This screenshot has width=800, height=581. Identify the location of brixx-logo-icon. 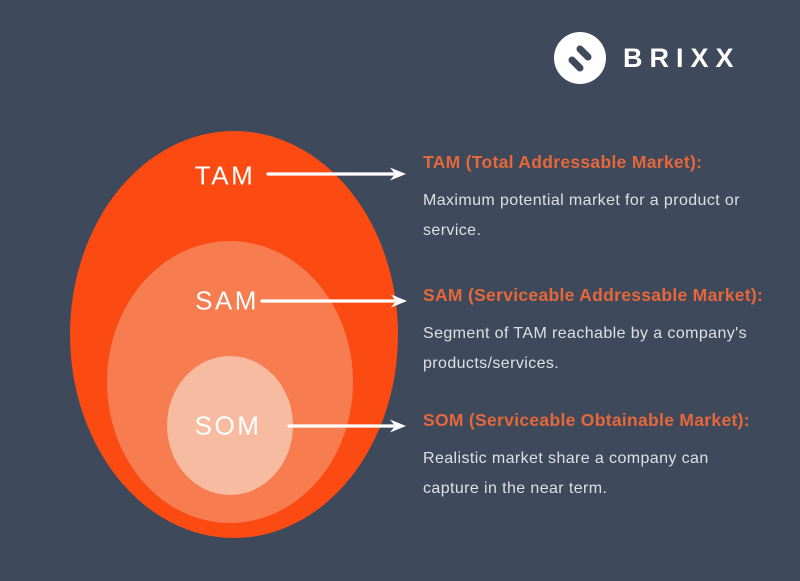
(580, 58).